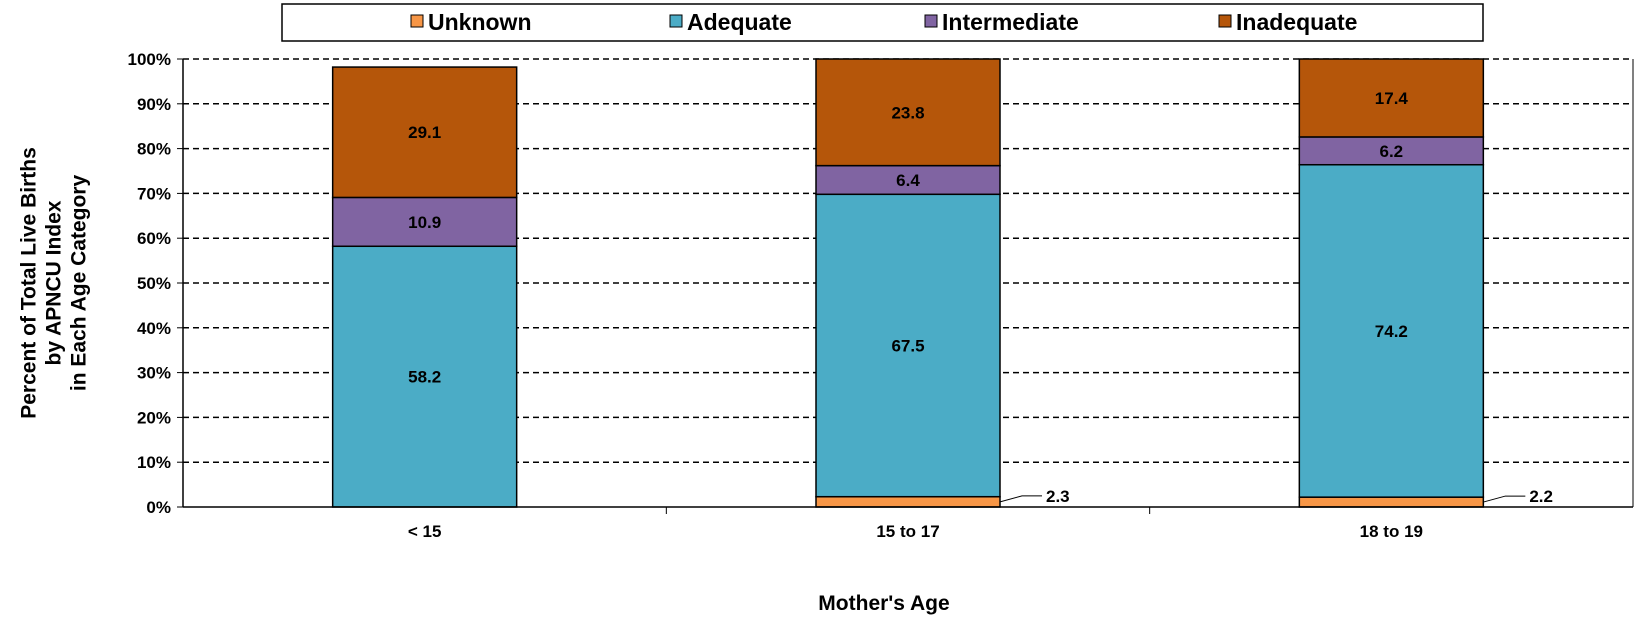 This screenshot has height=621, width=1637. I want to click on data-label-intermediate-15: 10.9, so click(424, 222).